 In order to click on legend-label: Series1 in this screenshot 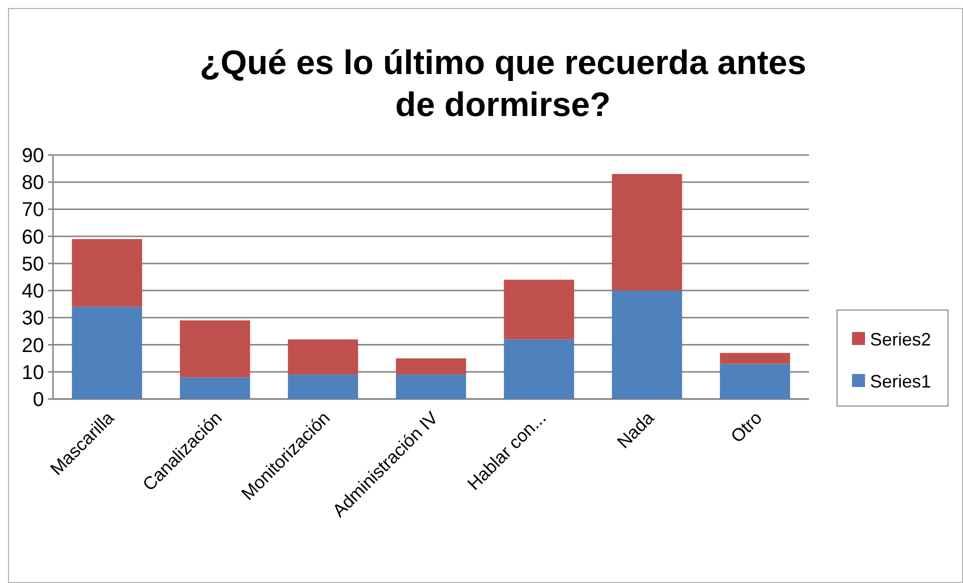, I will do `click(901, 381)`.